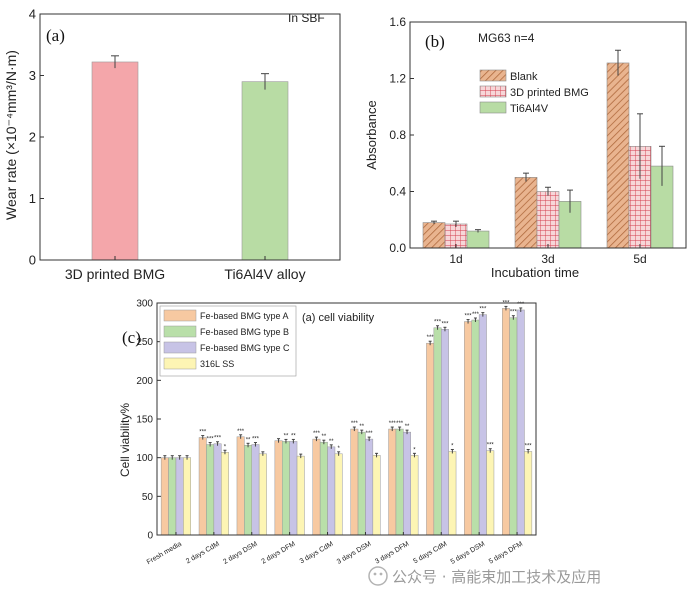 This screenshot has width=693, height=603. Describe the element at coordinates (115, 274) in the screenshot. I see `x-tick-label: 3D printed BMG` at that location.